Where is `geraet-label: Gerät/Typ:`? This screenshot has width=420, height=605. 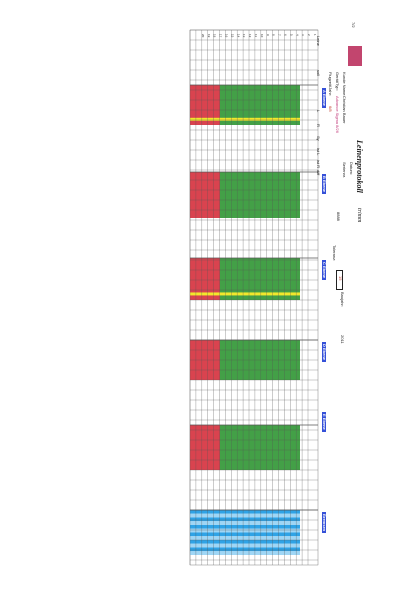
geraet-label: Gerät/Typ: is located at coordinates (337, 81).